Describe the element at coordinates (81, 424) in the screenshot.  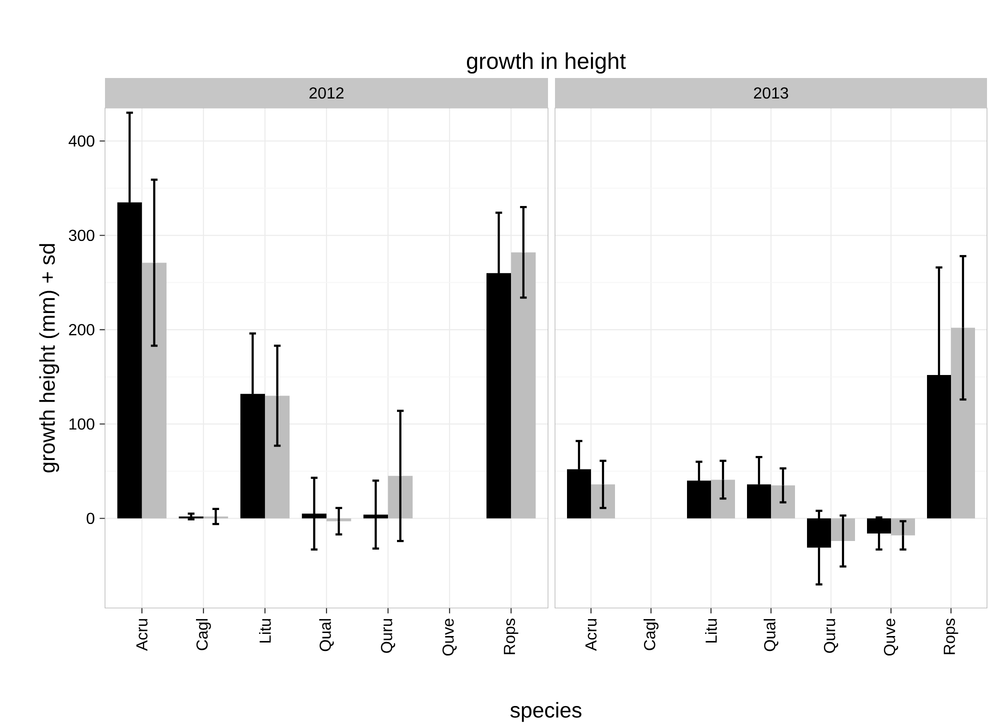
I see `y-tick-label: 100` at that location.